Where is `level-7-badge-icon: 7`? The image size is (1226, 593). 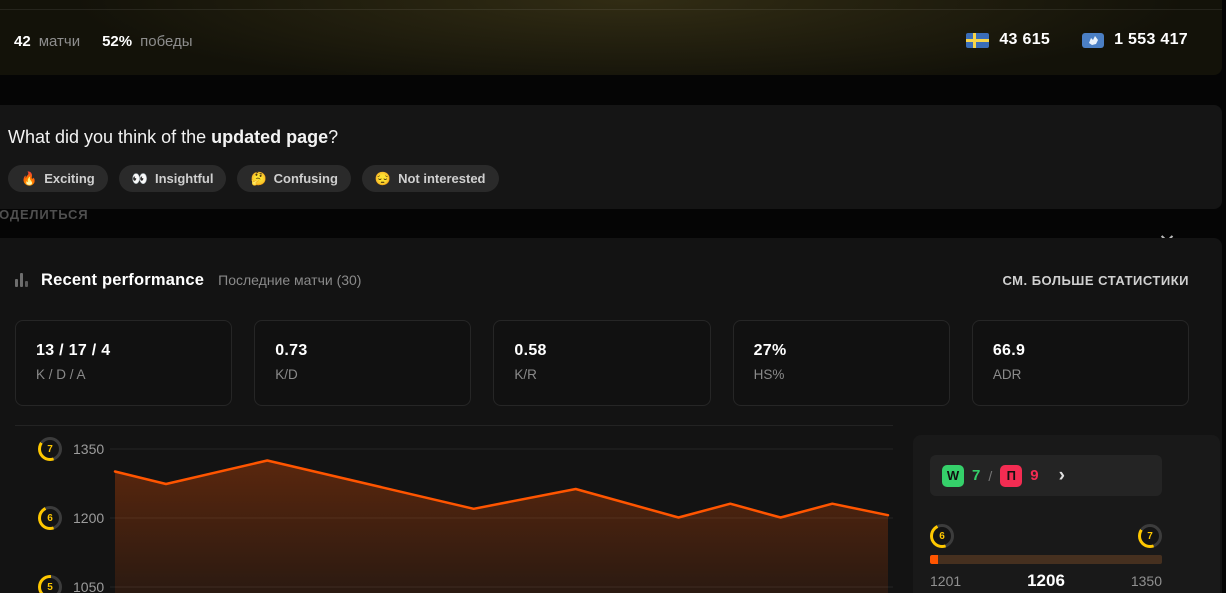 level-7-badge-icon: 7 is located at coordinates (50, 449).